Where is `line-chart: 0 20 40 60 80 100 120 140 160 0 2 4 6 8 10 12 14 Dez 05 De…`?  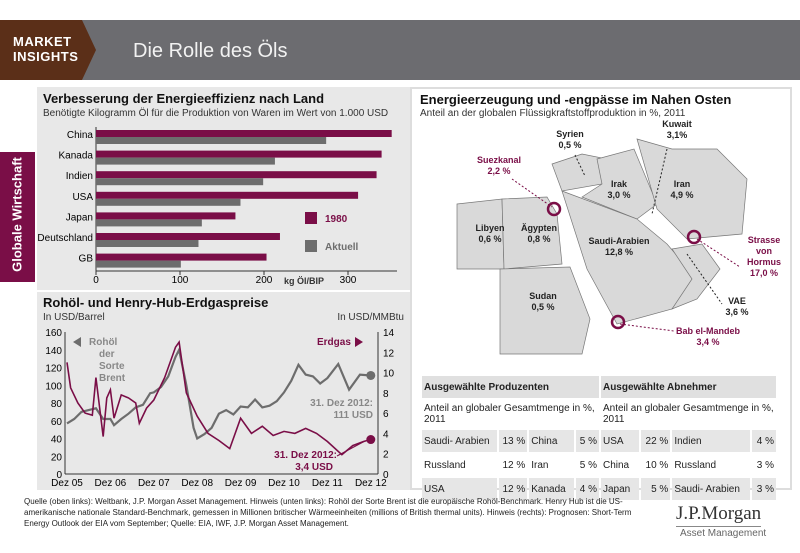 line-chart: 0 20 40 60 80 100 120 140 160 0 2 4 6 8 10 12 14 Dez 05 De… is located at coordinates (220, 408).